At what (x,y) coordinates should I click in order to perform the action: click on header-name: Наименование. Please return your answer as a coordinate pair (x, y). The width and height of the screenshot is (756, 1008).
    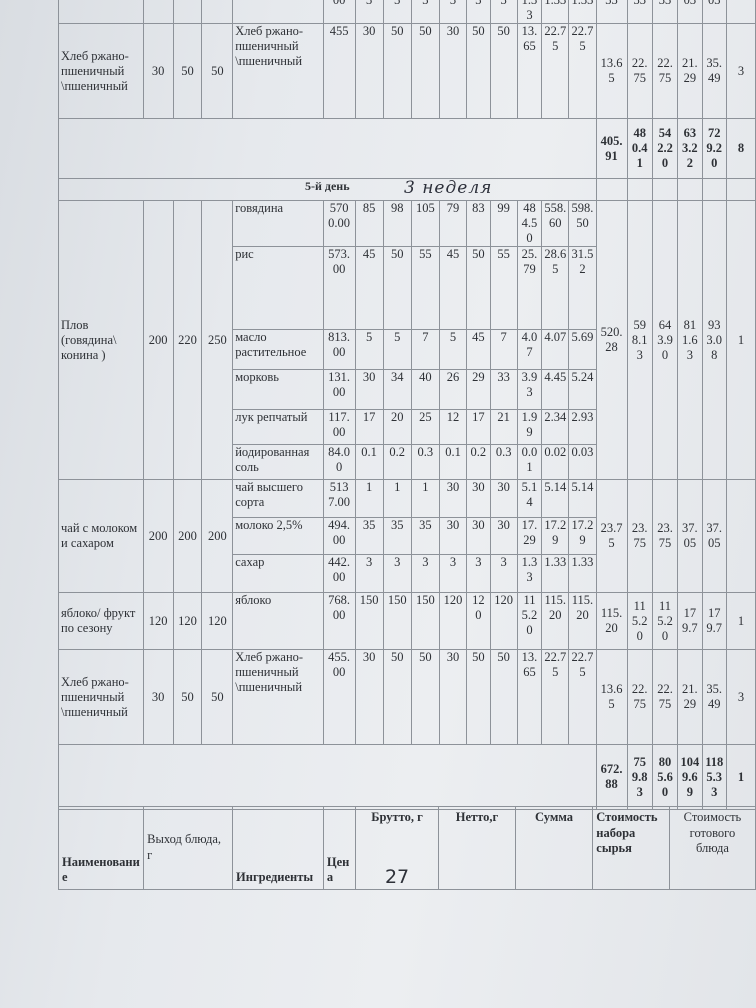
    Looking at the image, I should click on (101, 848).